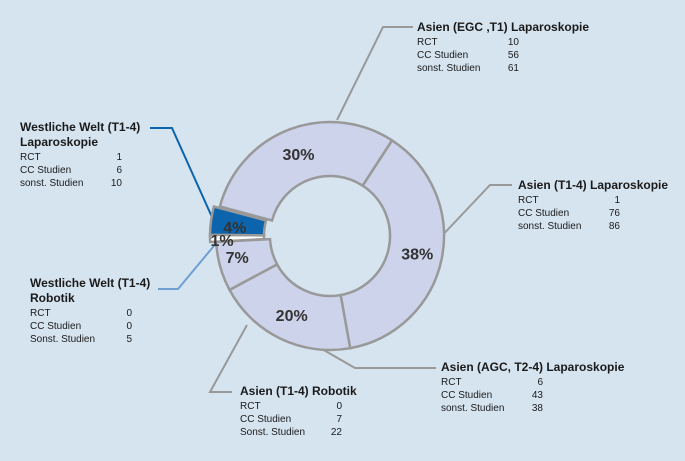 The width and height of the screenshot is (685, 461). I want to click on study-count: 61, so click(513, 68).